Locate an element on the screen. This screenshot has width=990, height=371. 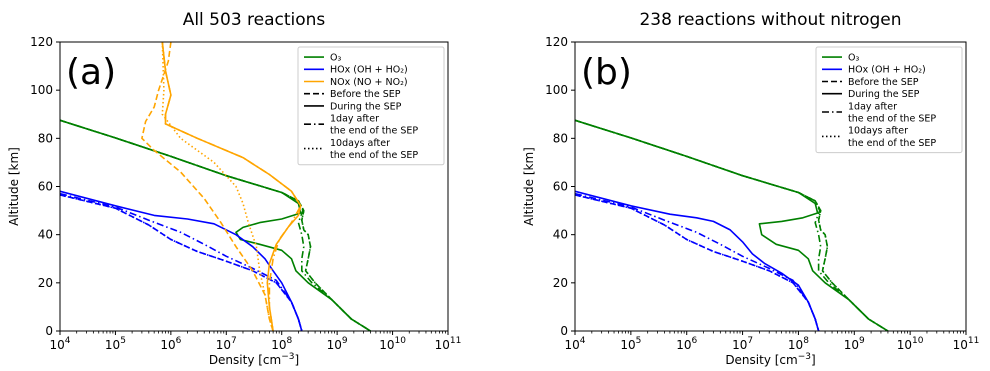
series-nox-before is located at coordinates (207, 186).